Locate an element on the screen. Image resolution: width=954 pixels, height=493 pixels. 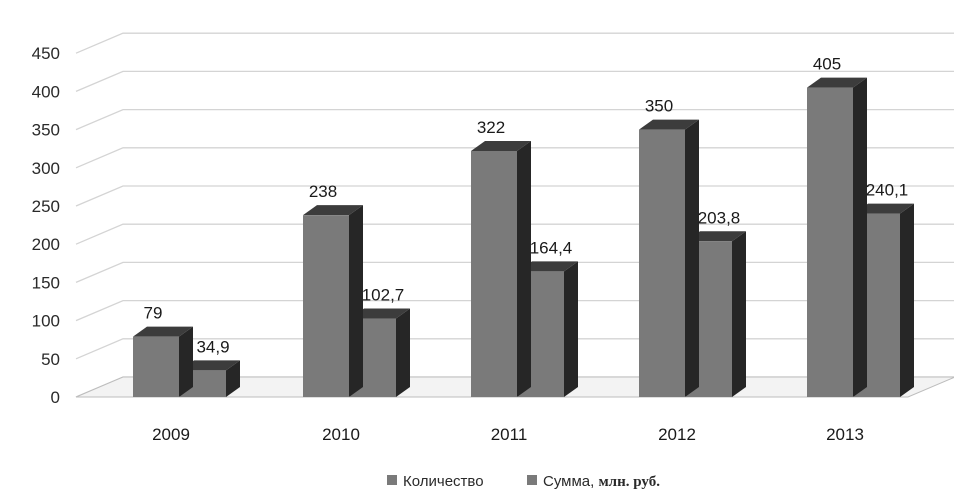
y-tick-label: 50 is located at coordinates (50, 359).